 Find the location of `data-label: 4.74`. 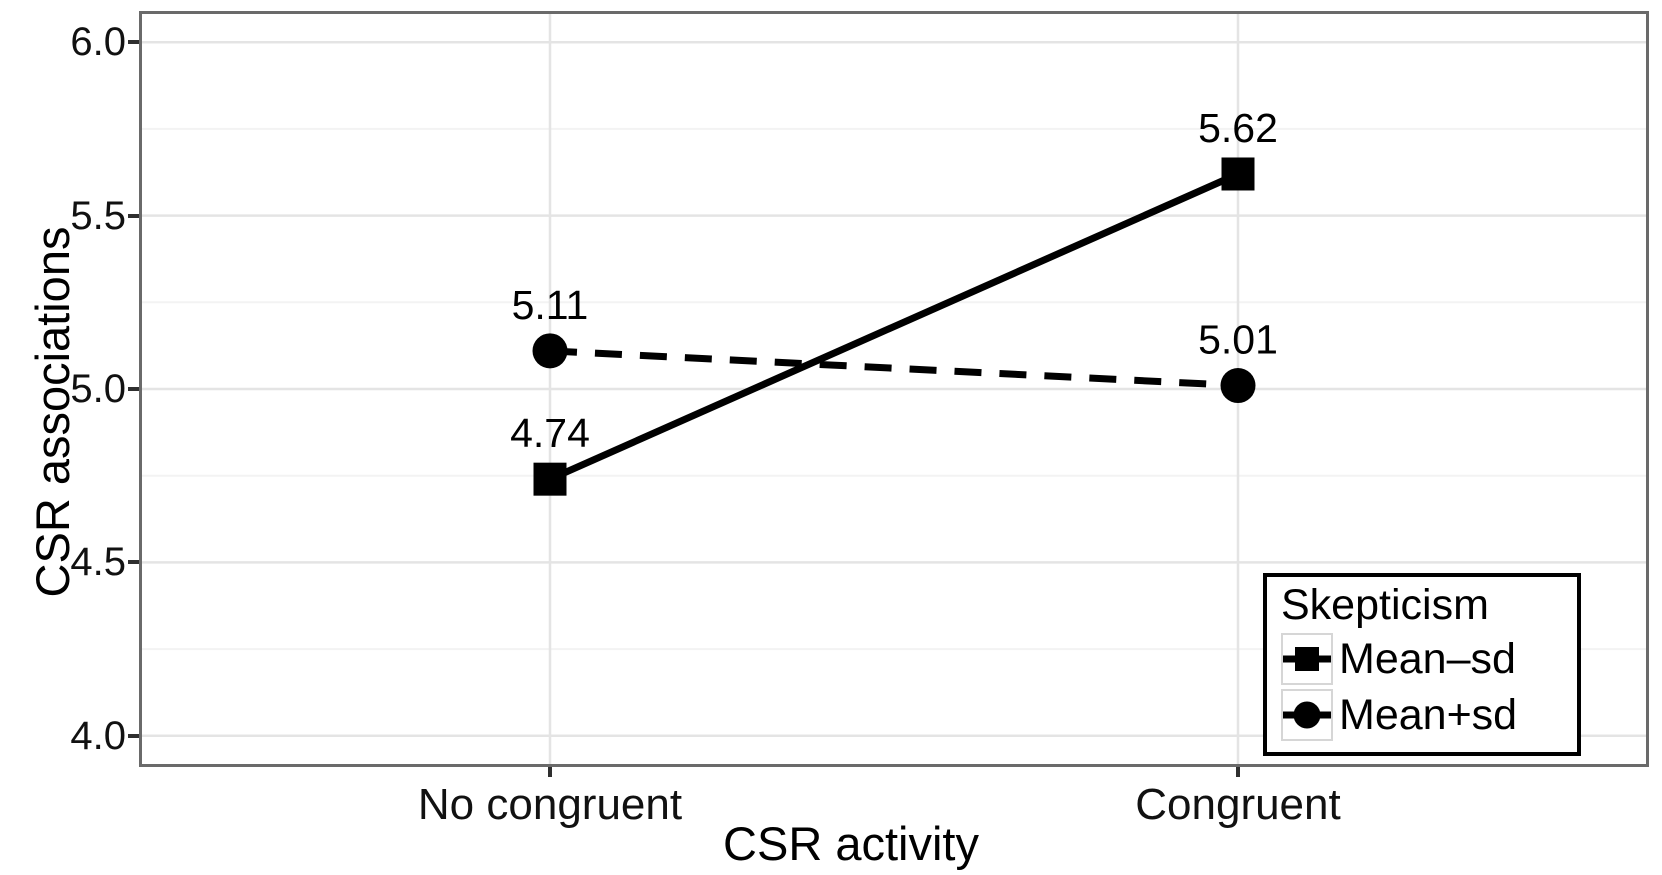

data-label: 4.74 is located at coordinates (550, 433).